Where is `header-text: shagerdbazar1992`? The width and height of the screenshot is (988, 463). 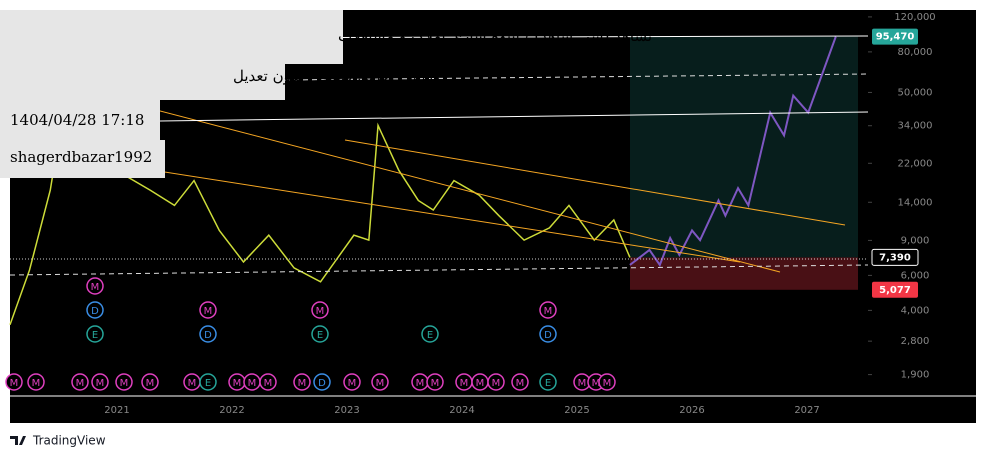
header-text: shagerdbazar1992 is located at coordinates (81, 157).